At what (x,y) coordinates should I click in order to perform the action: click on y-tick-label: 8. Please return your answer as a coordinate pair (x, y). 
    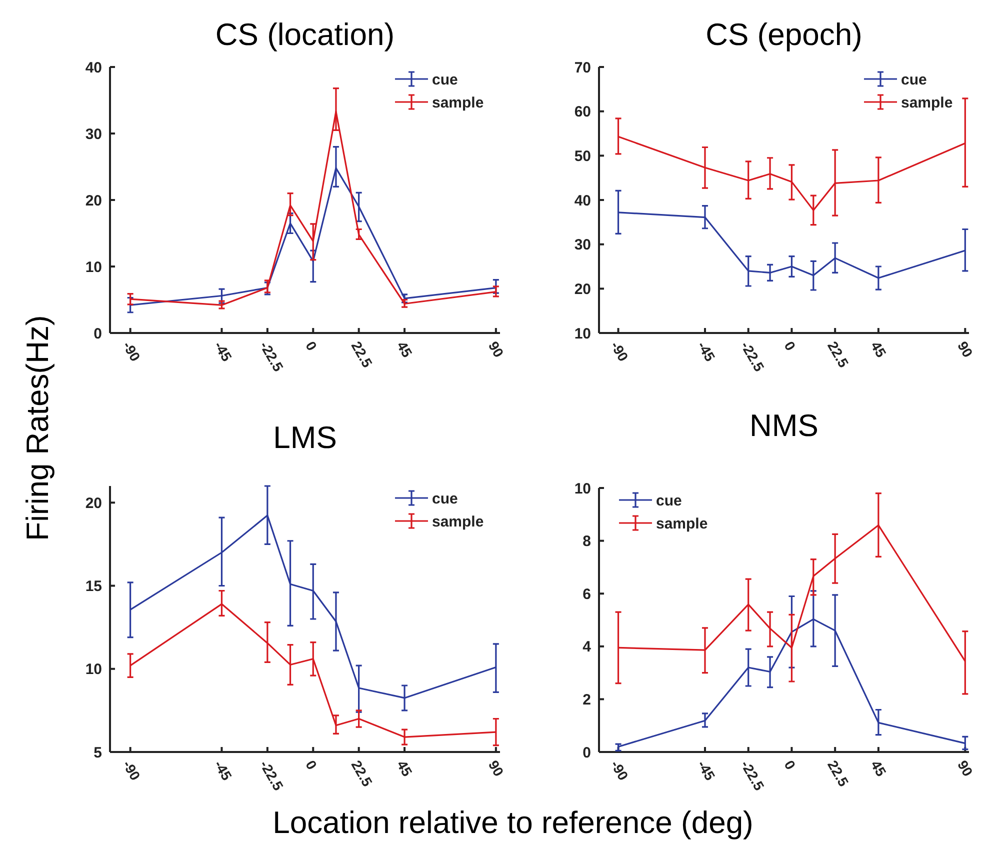
    Looking at the image, I should click on (586, 541).